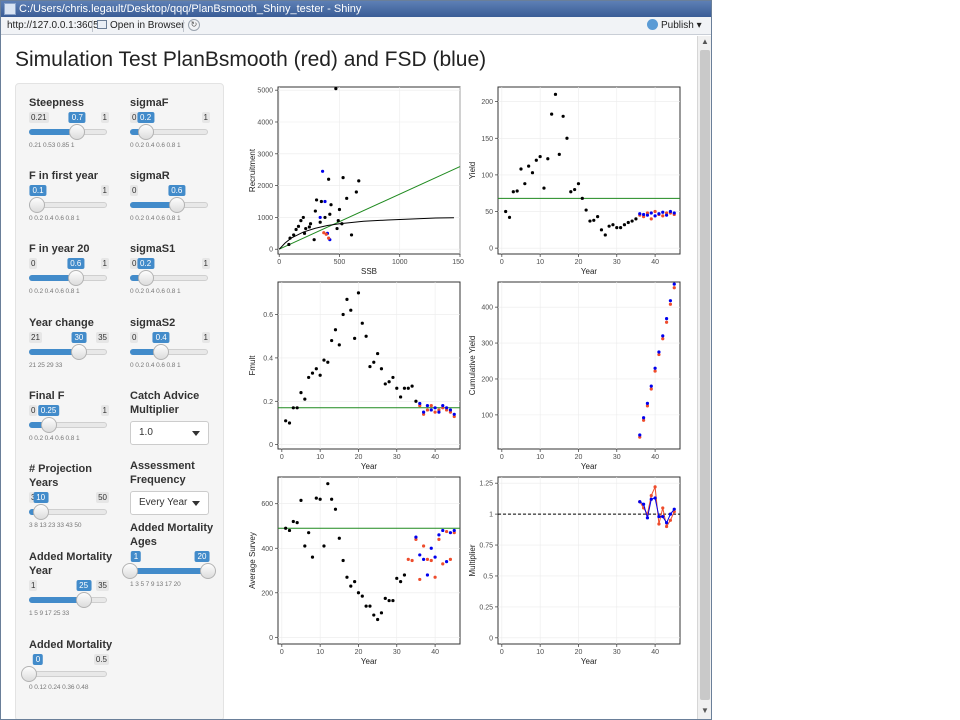 The height and width of the screenshot is (720, 960). I want to click on x-tick-label: 30, so click(617, 457).